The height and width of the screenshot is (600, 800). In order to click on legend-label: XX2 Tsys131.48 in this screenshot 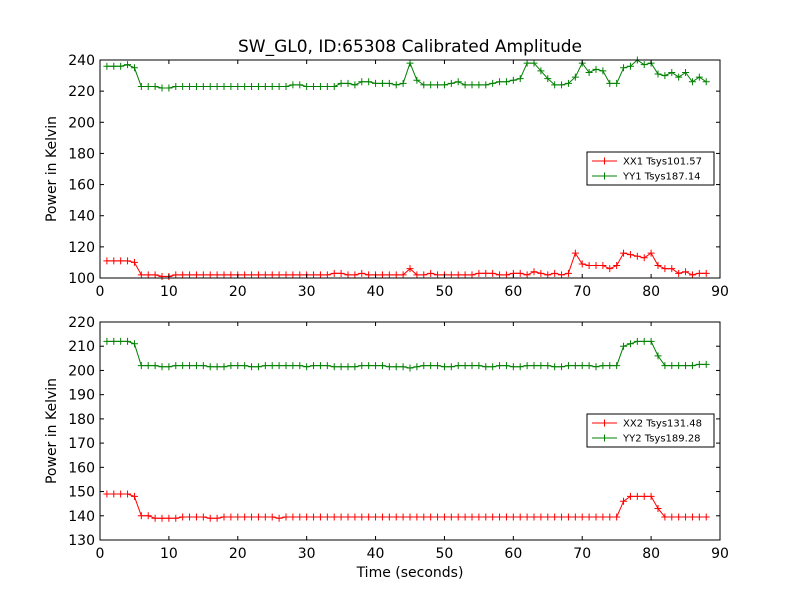, I will do `click(662, 424)`.